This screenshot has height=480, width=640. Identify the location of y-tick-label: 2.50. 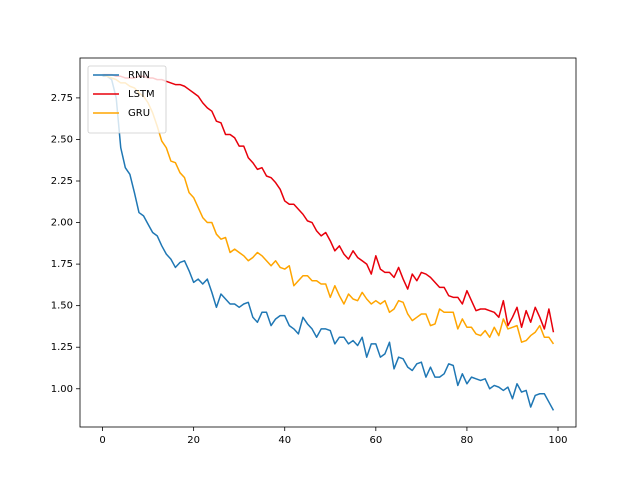
(62, 139).